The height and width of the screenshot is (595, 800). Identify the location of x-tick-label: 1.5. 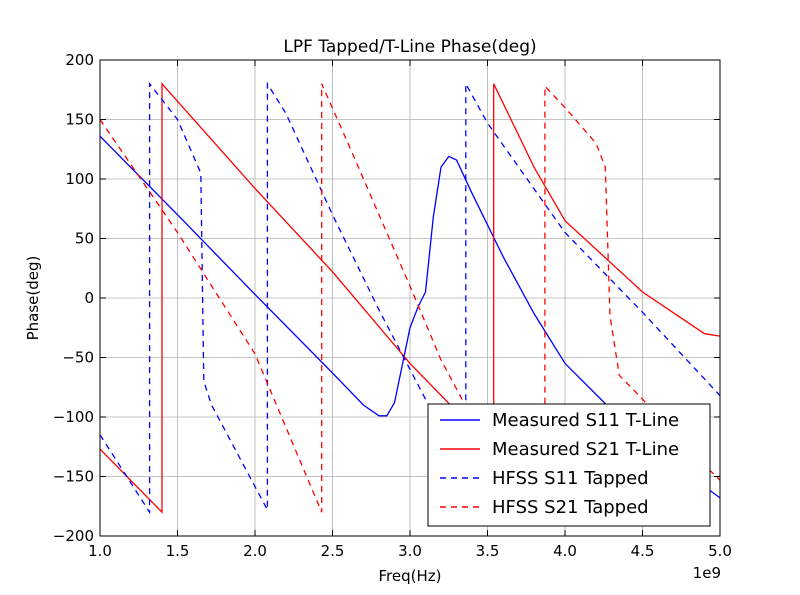
(178, 551).